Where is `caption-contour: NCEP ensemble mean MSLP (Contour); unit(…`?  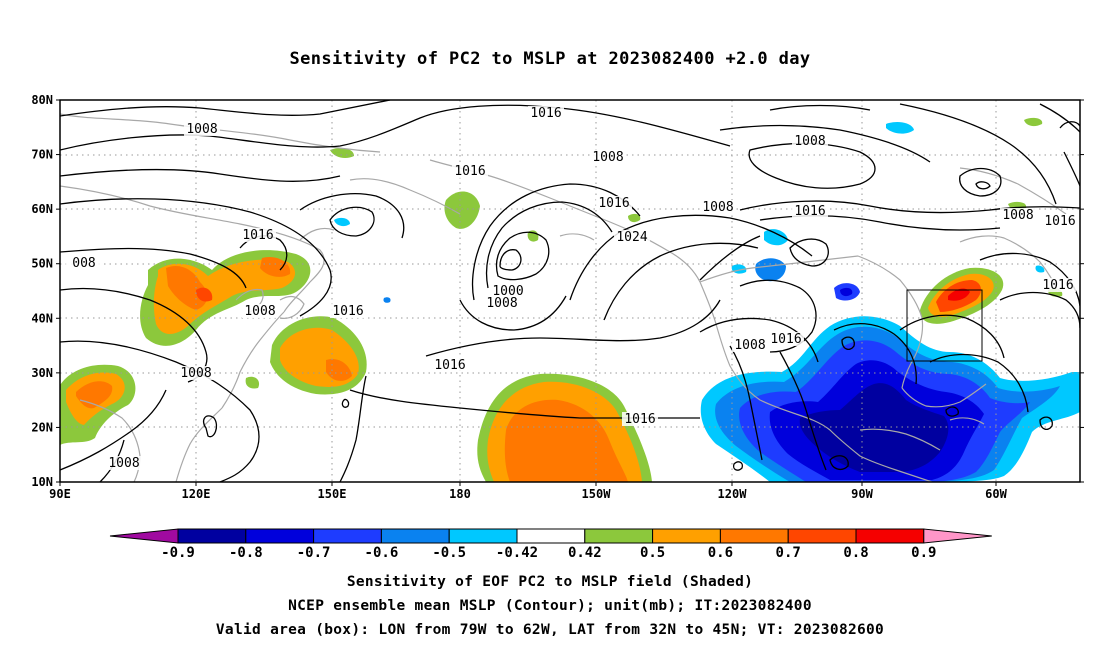 caption-contour: NCEP ensemble mean MSLP (Contour); unit(… is located at coordinates (550, 606).